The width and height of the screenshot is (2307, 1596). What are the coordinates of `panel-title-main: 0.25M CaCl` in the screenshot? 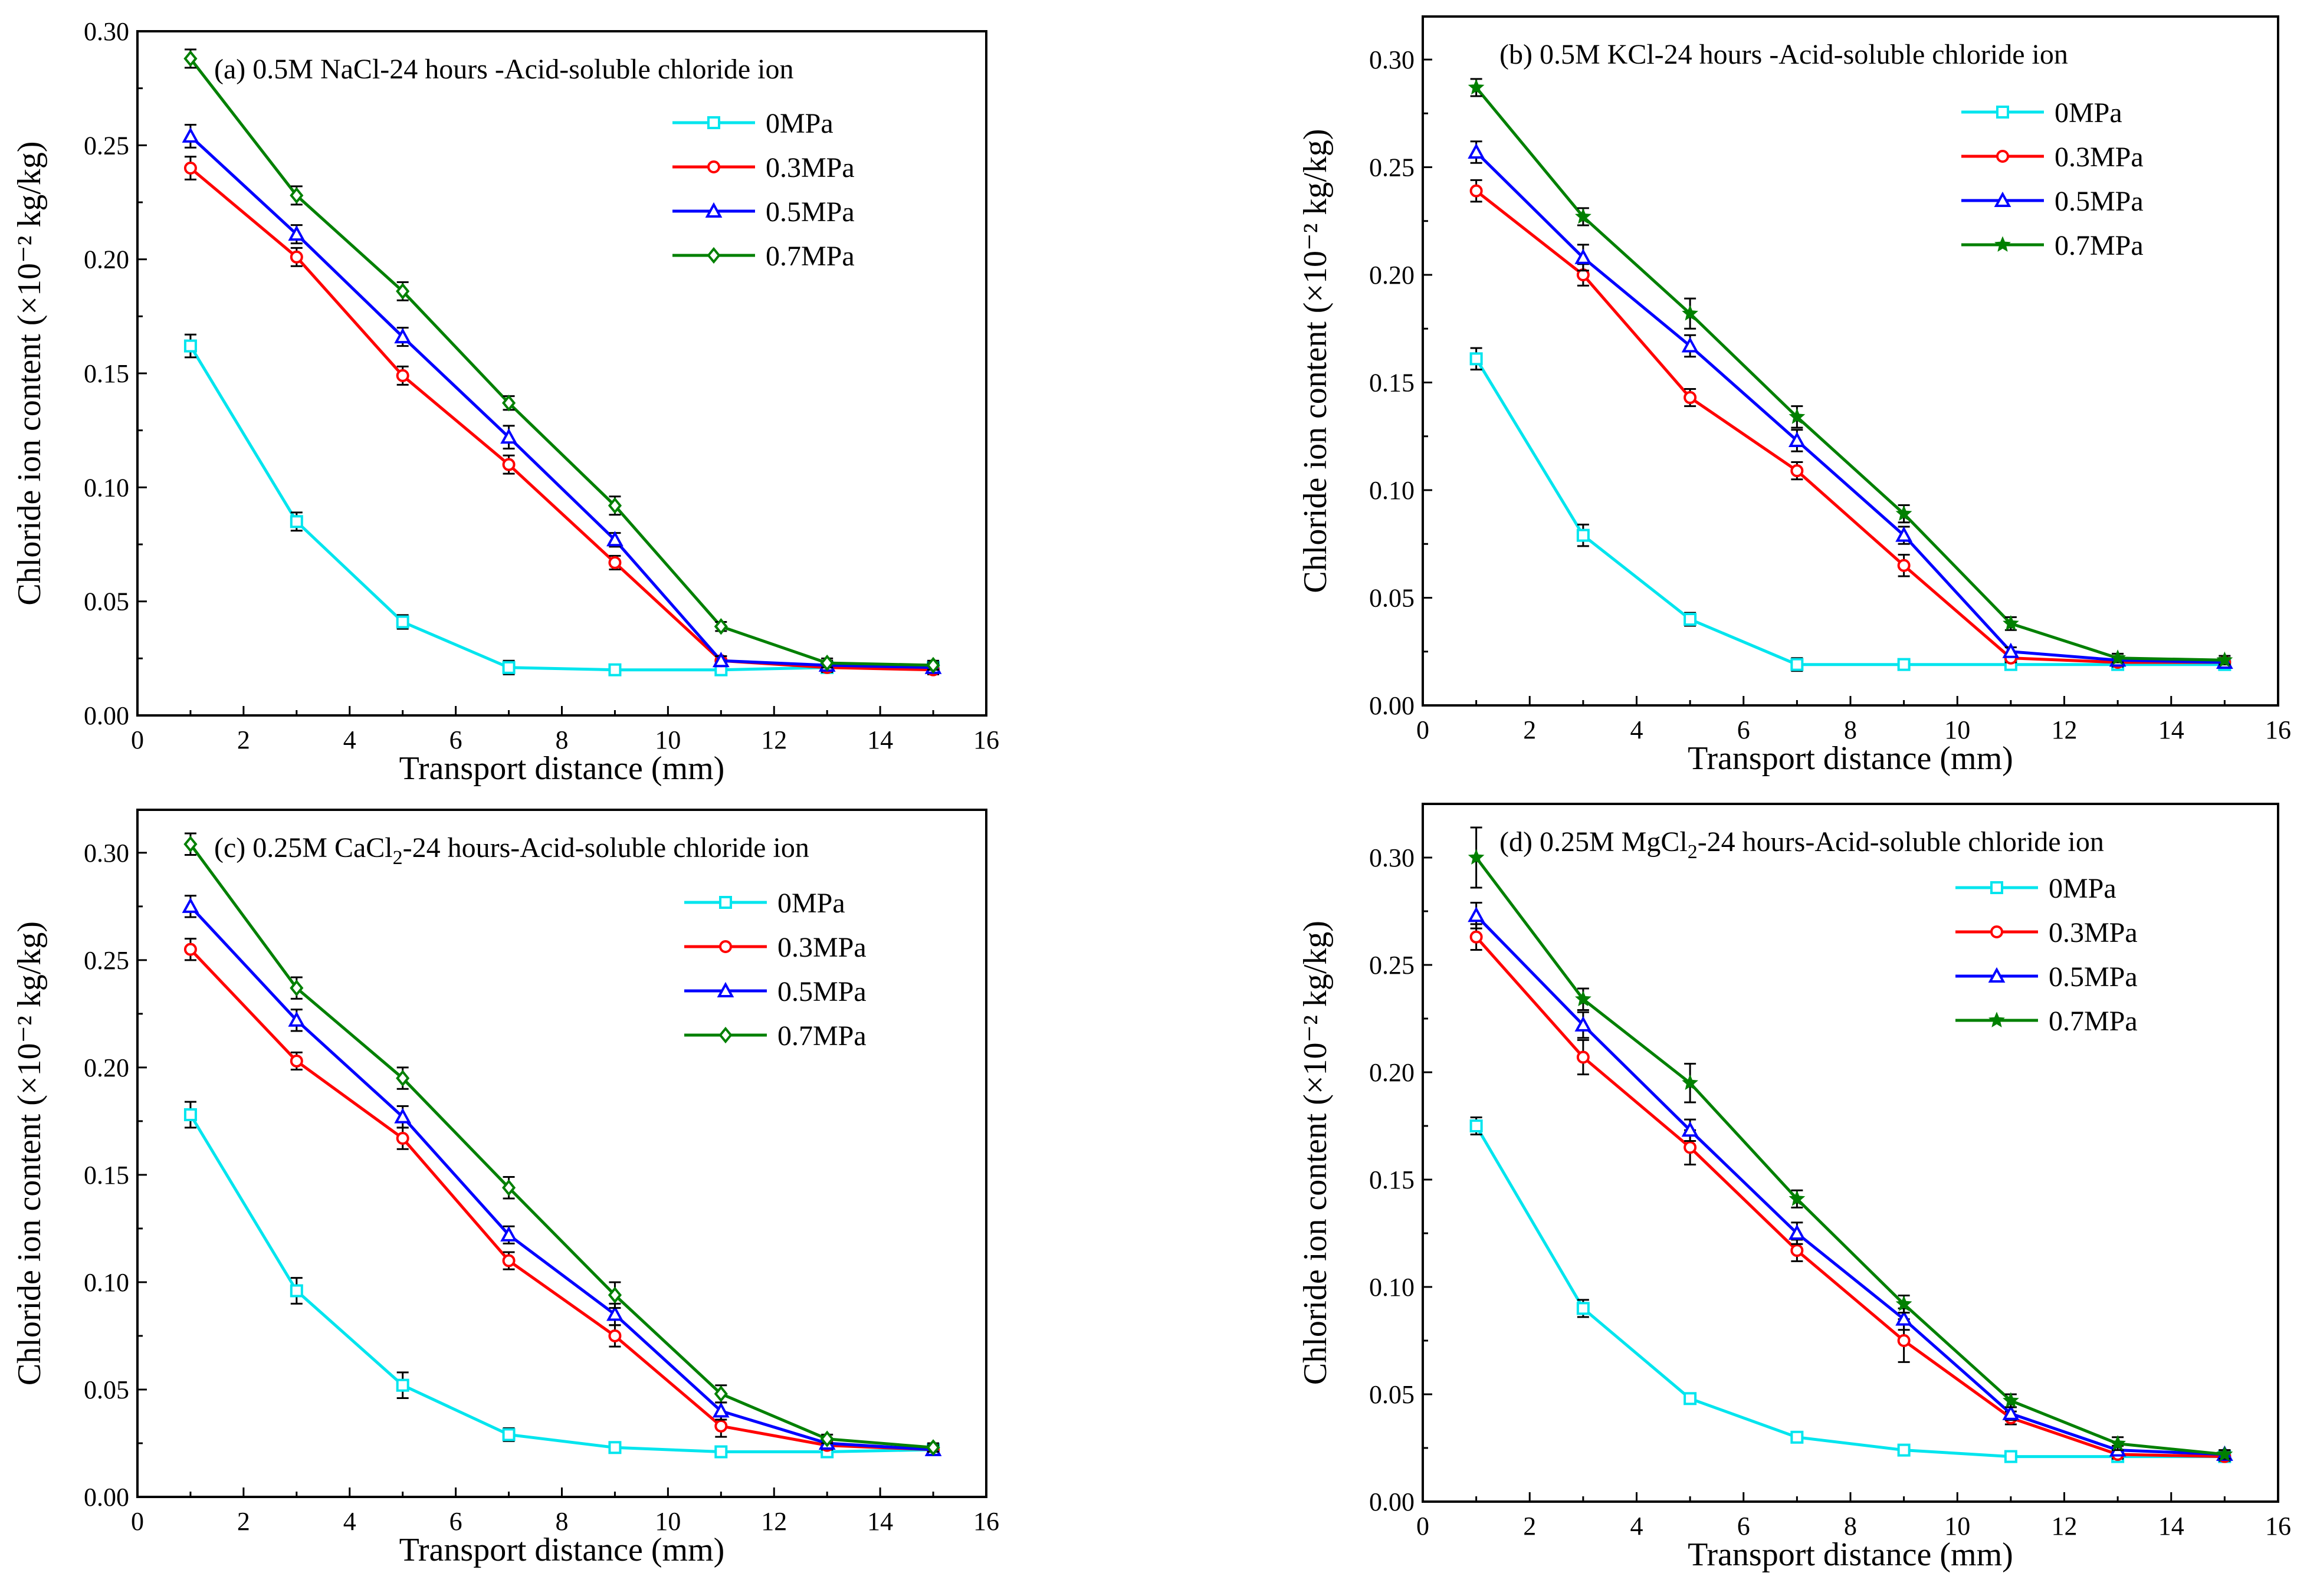 It's located at (322, 848).